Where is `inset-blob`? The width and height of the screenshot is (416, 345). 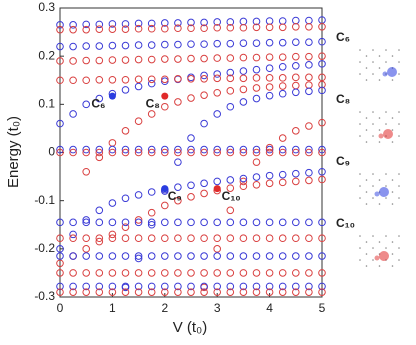 inset-blob is located at coordinates (385, 74).